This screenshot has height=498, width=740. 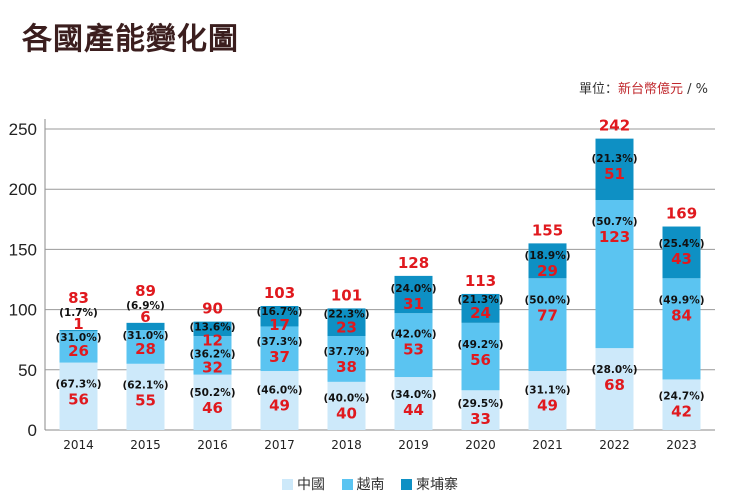 I want to click on legend-swatch-vietnam, so click(x=347, y=484).